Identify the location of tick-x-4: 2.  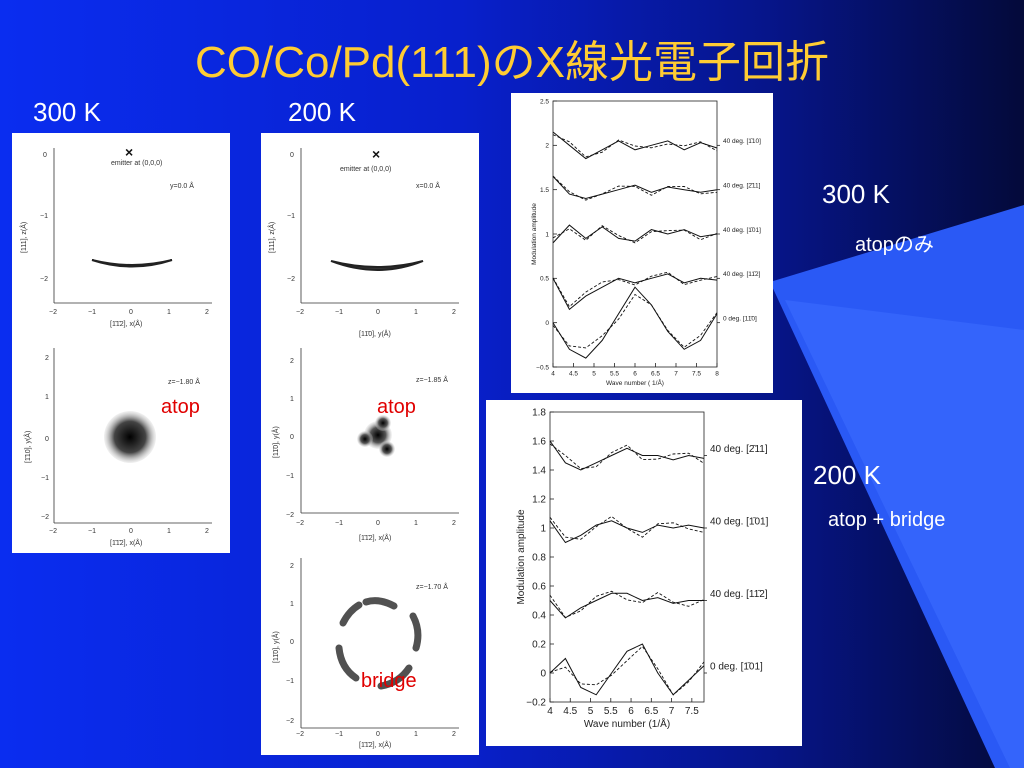
(207, 312).